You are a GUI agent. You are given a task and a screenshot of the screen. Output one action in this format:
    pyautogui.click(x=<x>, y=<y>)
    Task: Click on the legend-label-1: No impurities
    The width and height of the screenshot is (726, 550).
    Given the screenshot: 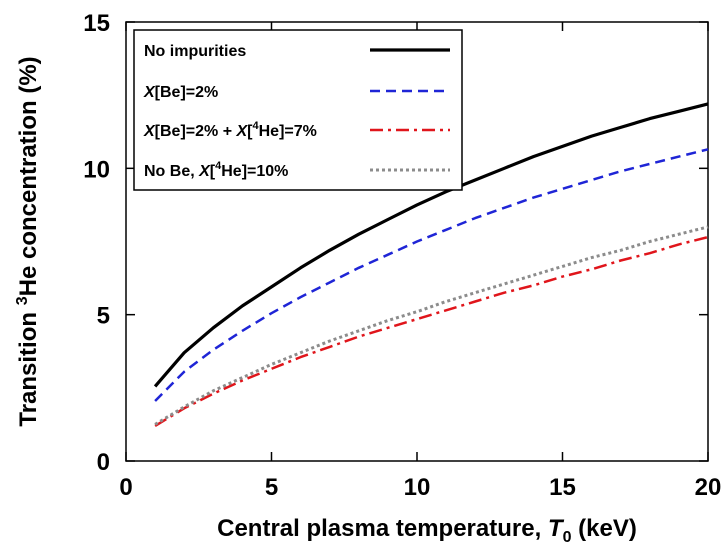 What is the action you would take?
    pyautogui.click(x=195, y=51)
    